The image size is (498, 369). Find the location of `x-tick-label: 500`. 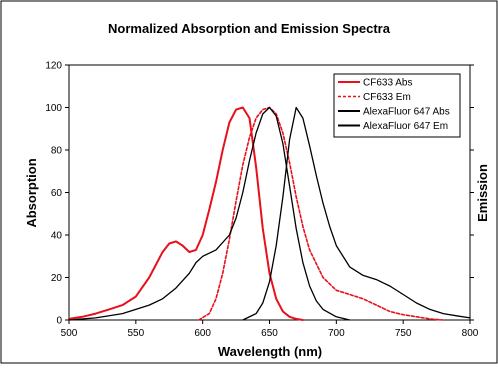

x-tick-label: 500 is located at coordinates (69, 333).